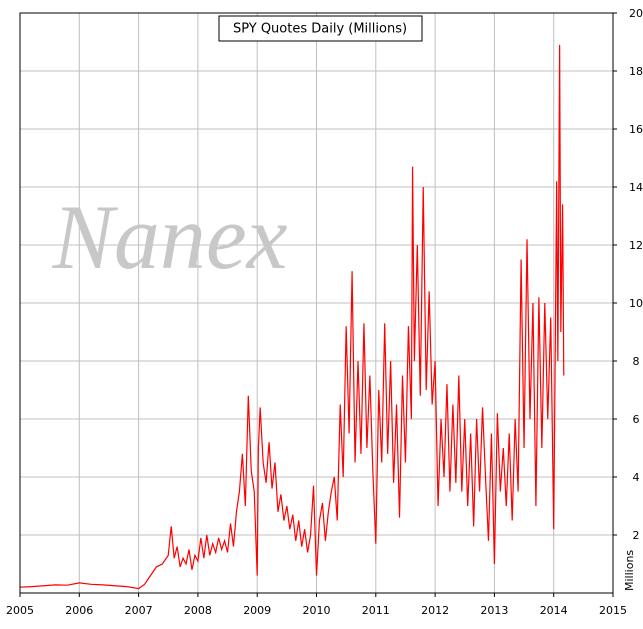  I want to click on y-axis-label: Millions, so click(629, 570).